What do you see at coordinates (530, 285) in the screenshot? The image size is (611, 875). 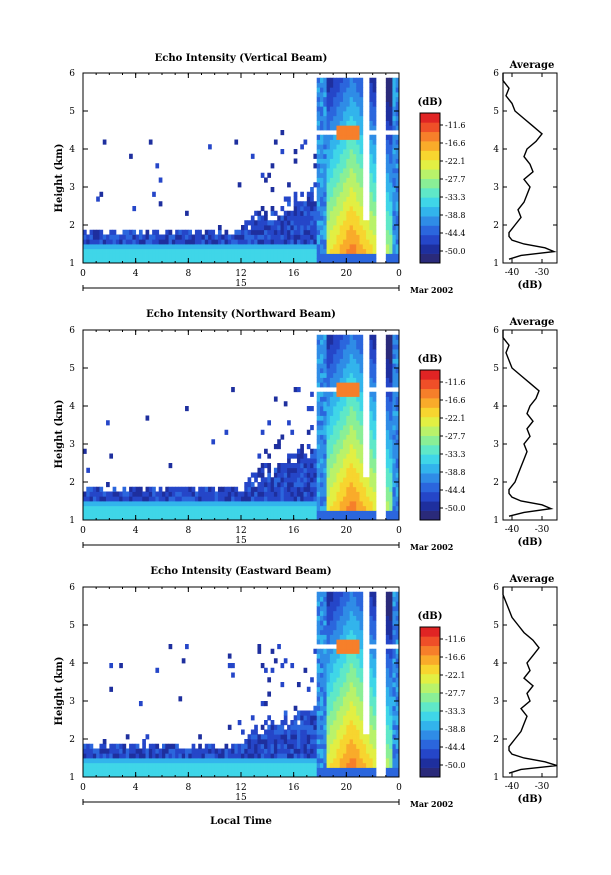 I see `profile-x-label: (dB)` at bounding box center [530, 285].